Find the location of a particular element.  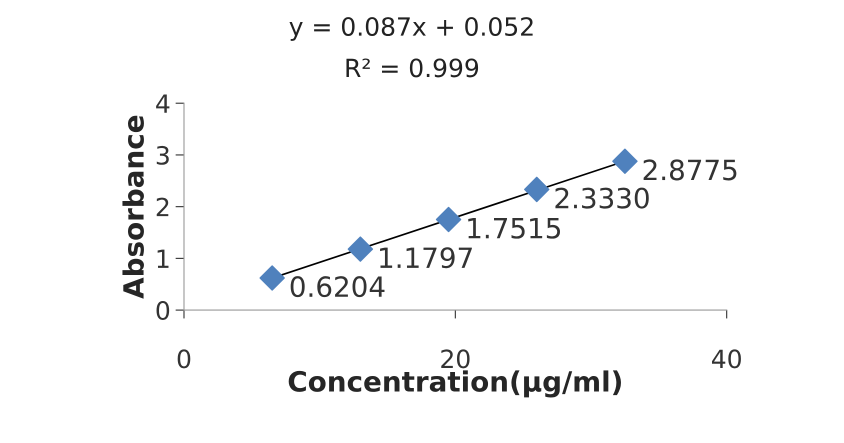

y-tick-label: 4 is located at coordinates (163, 103).